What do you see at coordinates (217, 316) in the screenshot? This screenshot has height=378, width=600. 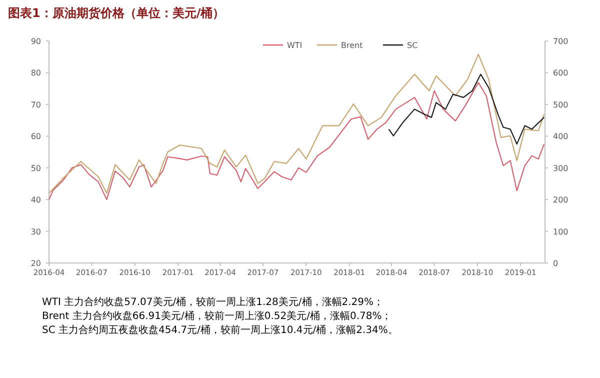 I see `annotation: Brent 主力合约收盘66.91美元/桶，较前一周上涨0.52美元/桶，涨幅0.78%；` at bounding box center [217, 316].